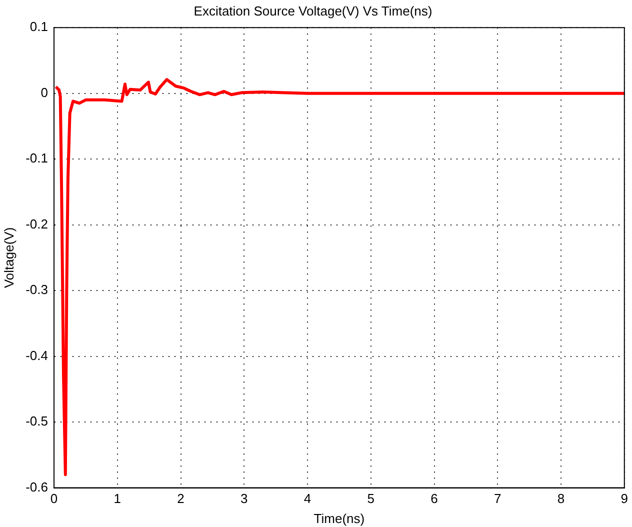 Image resolution: width=632 pixels, height=527 pixels. Describe the element at coordinates (434, 498) in the screenshot. I see `x-tick-label: 6` at that location.